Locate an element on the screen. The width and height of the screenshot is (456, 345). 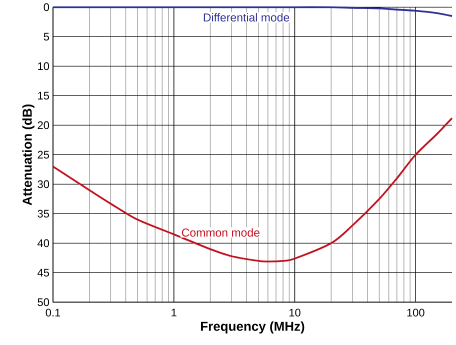
x-tick-label: 10 is located at coordinates (294, 312).